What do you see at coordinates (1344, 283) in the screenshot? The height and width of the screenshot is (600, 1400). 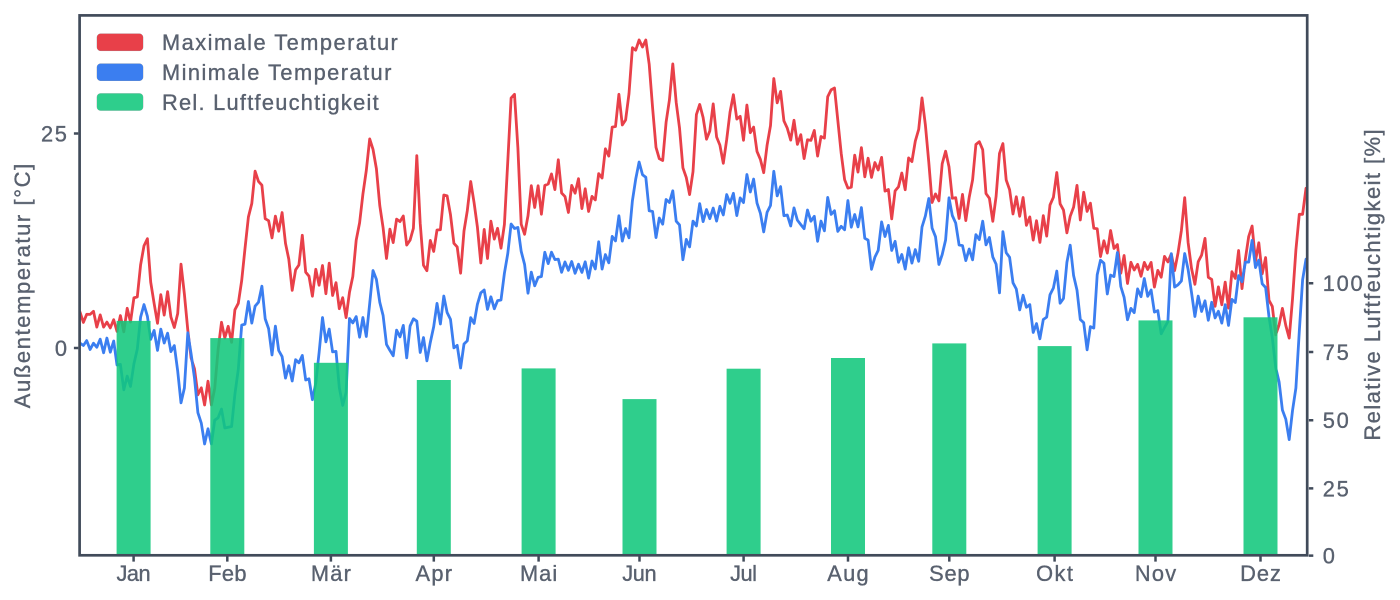 I see `svg-text: 100` at bounding box center [1344, 283].